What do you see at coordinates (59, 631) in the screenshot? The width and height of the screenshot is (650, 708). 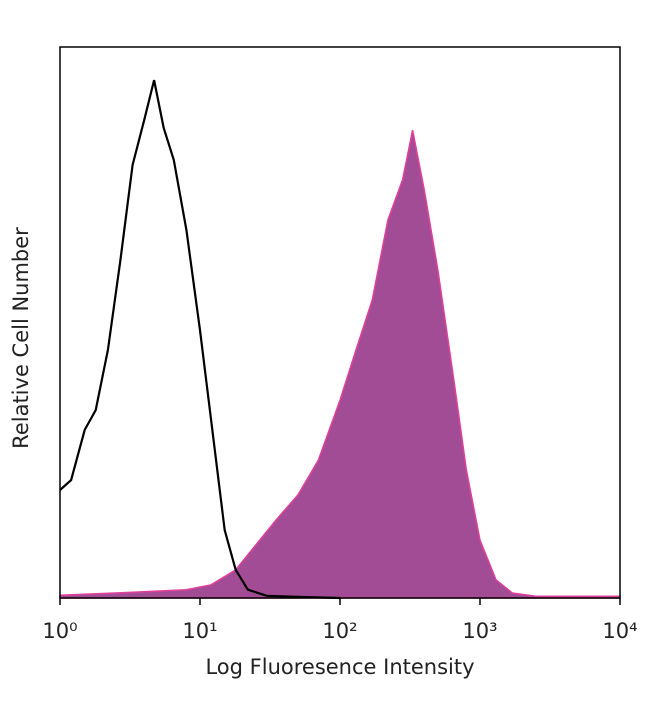 I see `x-tick-label: 10⁰` at bounding box center [59, 631].